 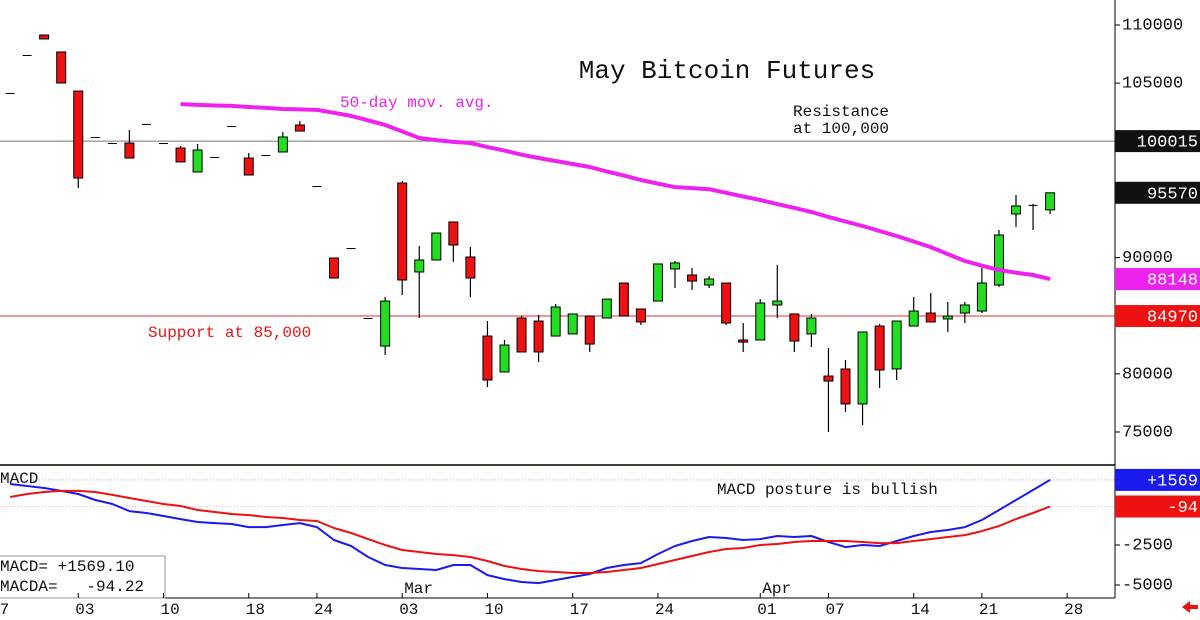 What do you see at coordinates (920, 610) in the screenshot?
I see `x-tick-label: 14` at bounding box center [920, 610].